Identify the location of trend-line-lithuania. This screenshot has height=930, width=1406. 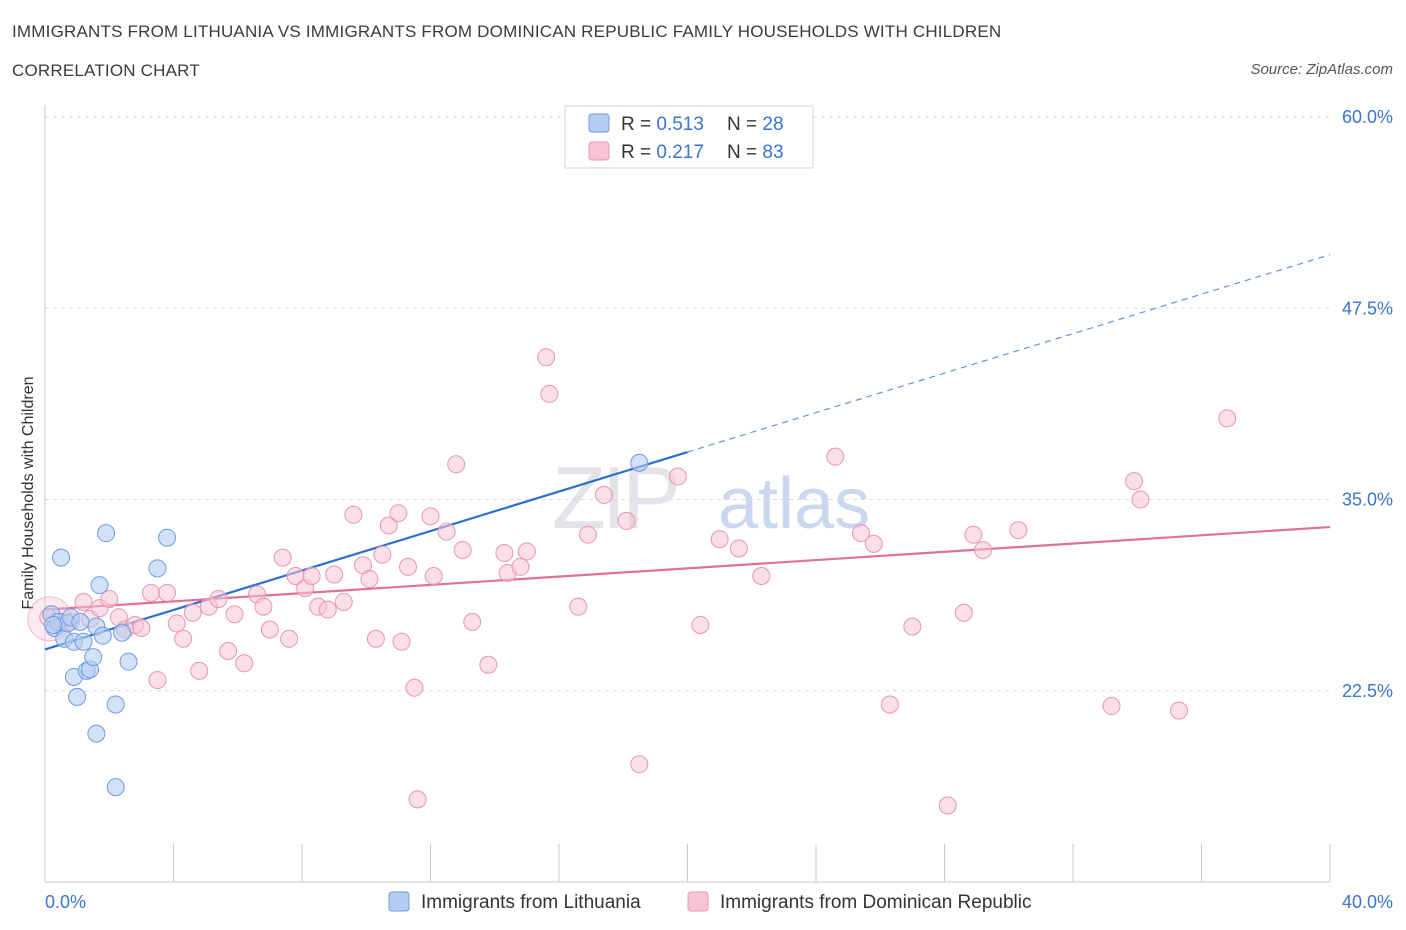
(366, 551).